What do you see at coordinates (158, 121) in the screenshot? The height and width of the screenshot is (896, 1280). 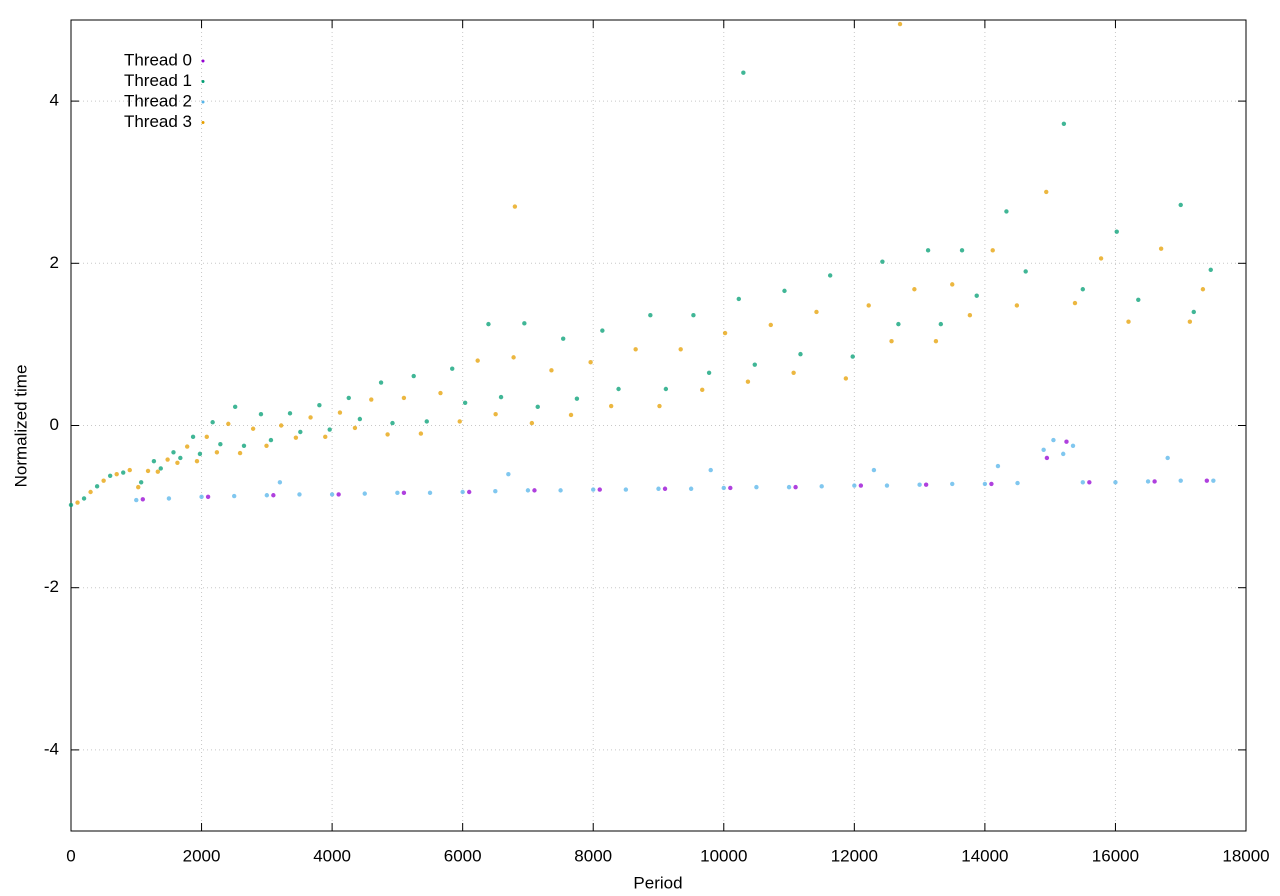 I see `legend-label: Thread 3` at bounding box center [158, 121].